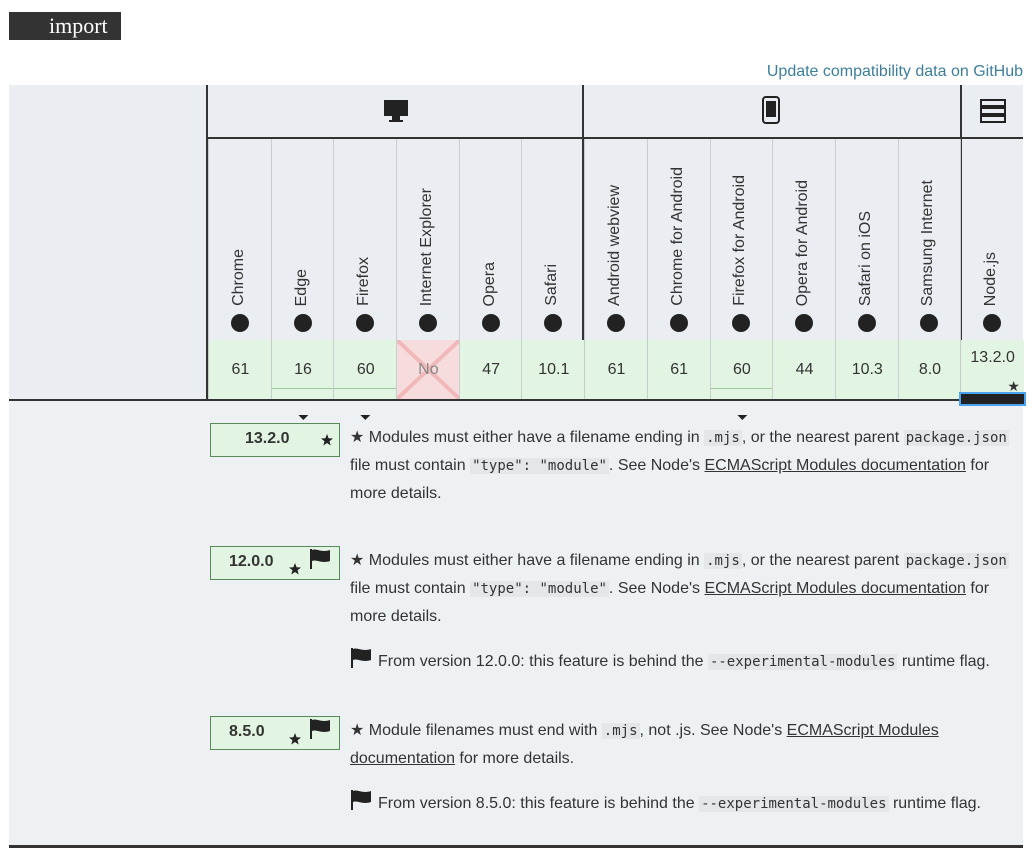 The width and height of the screenshot is (1032, 851). I want to click on support-cell: 13.2.0 ★, so click(992, 373).